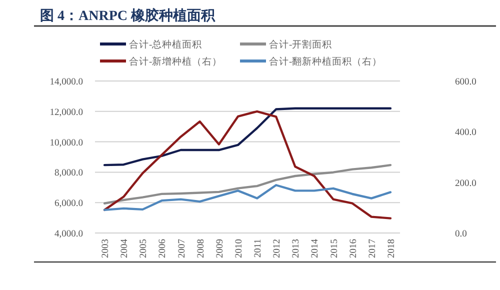 The height and width of the screenshot is (290, 500). What do you see at coordinates (69, 173) in the screenshot?
I see `y-tick-label: 8,000.0` at bounding box center [69, 173].